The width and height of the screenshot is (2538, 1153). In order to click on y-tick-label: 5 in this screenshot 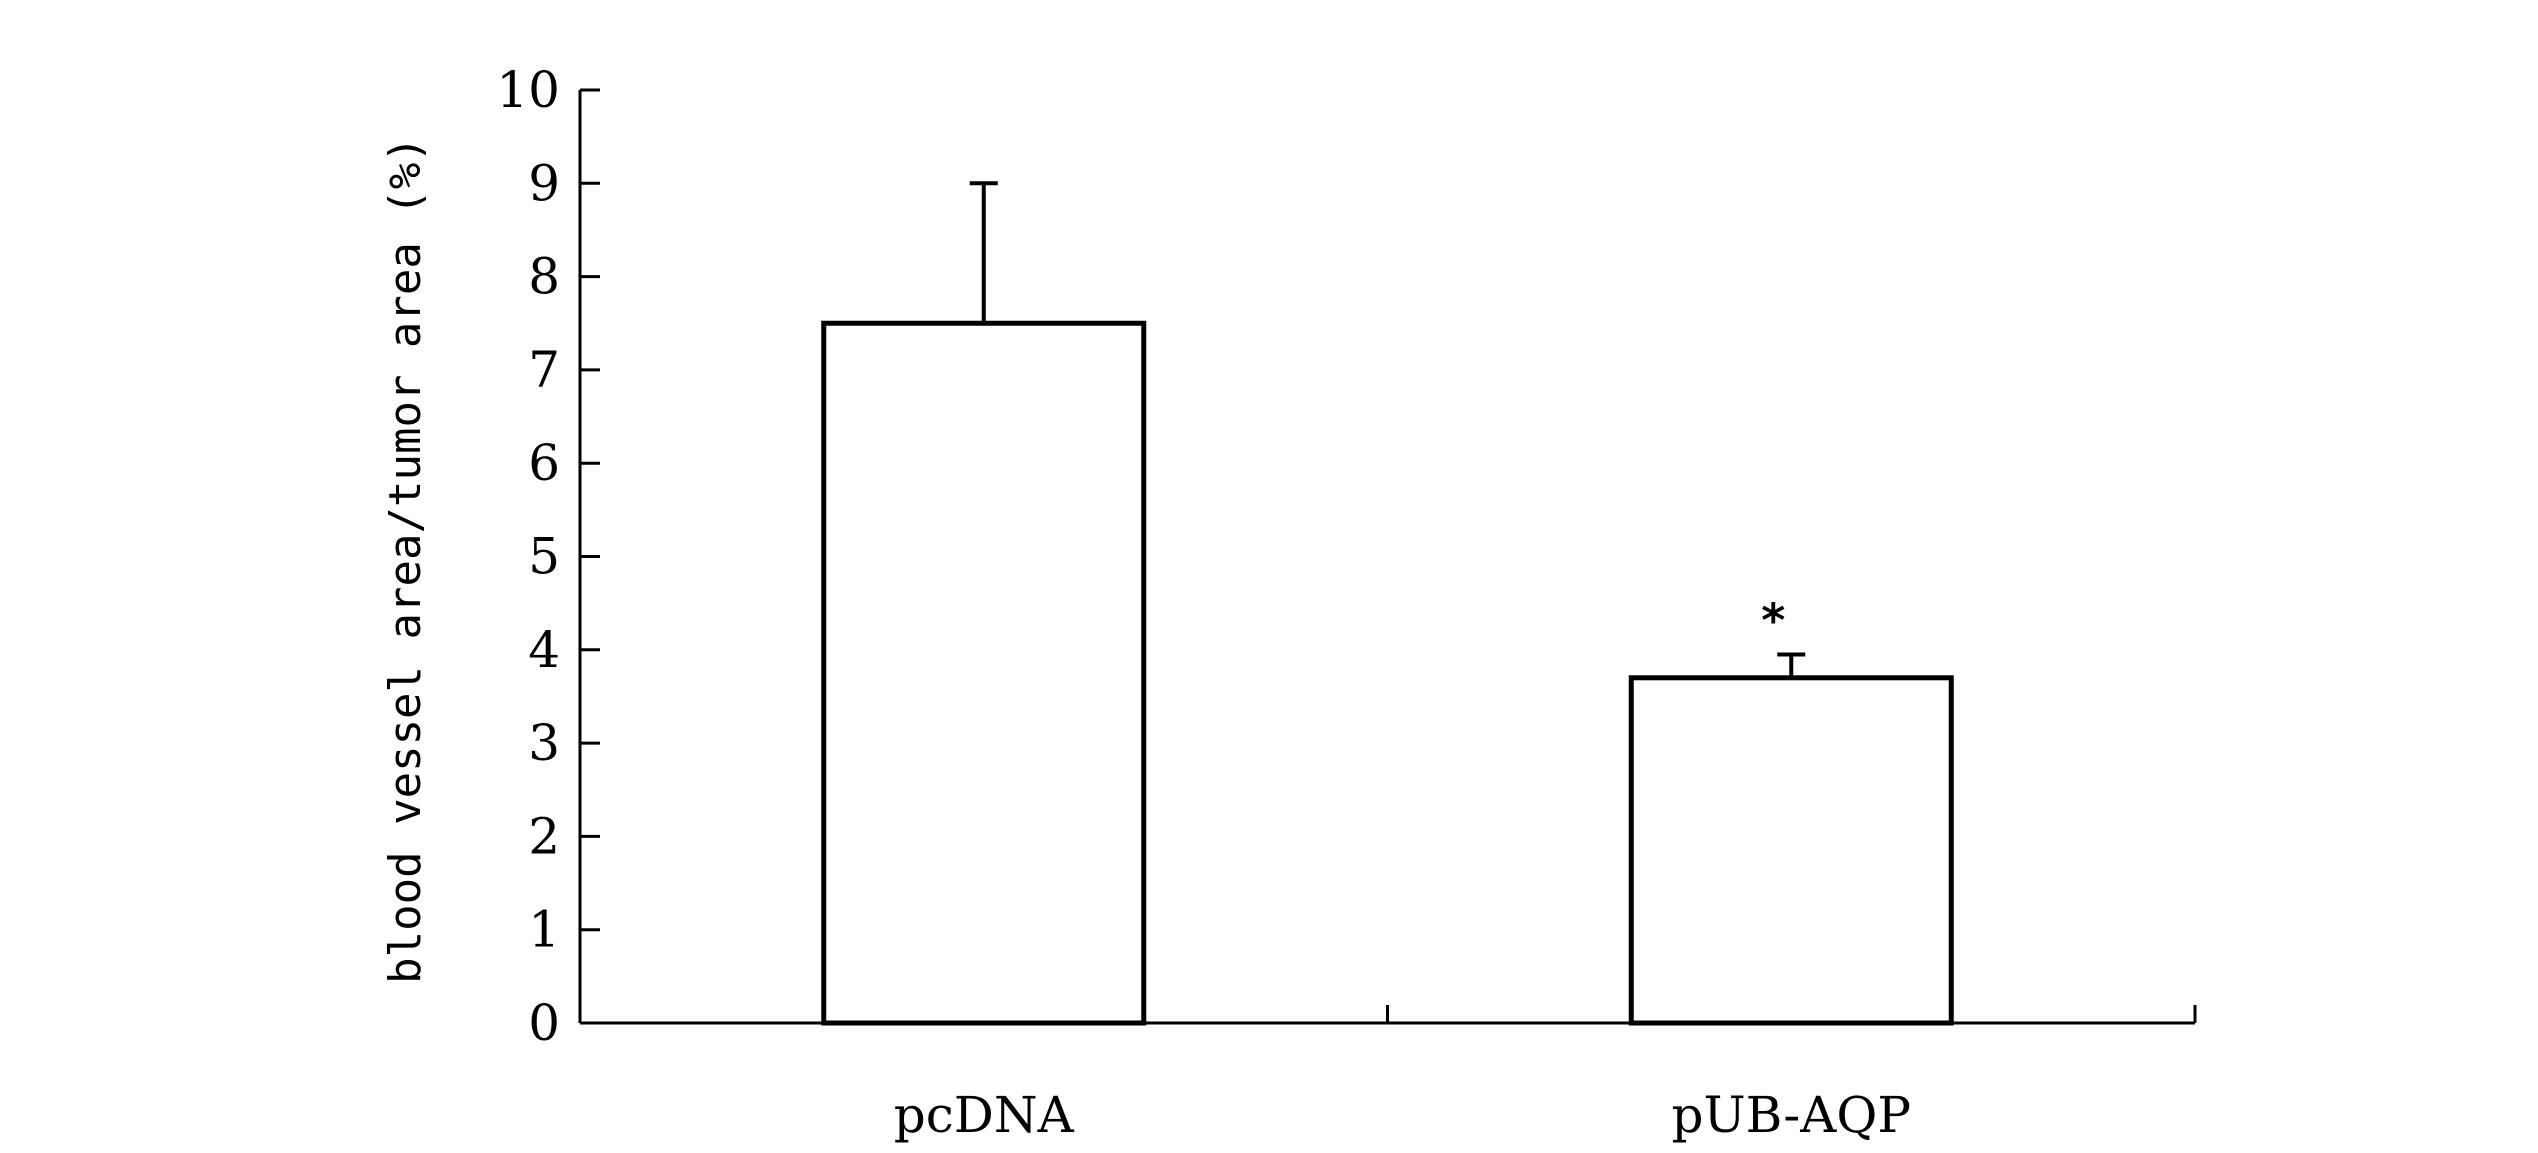, I will do `click(544, 557)`.